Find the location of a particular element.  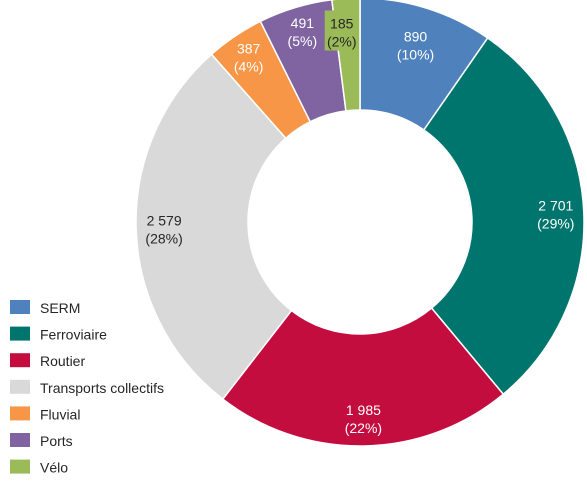

legend-label-transports-collectifs: Transports collectifs is located at coordinates (102, 388).